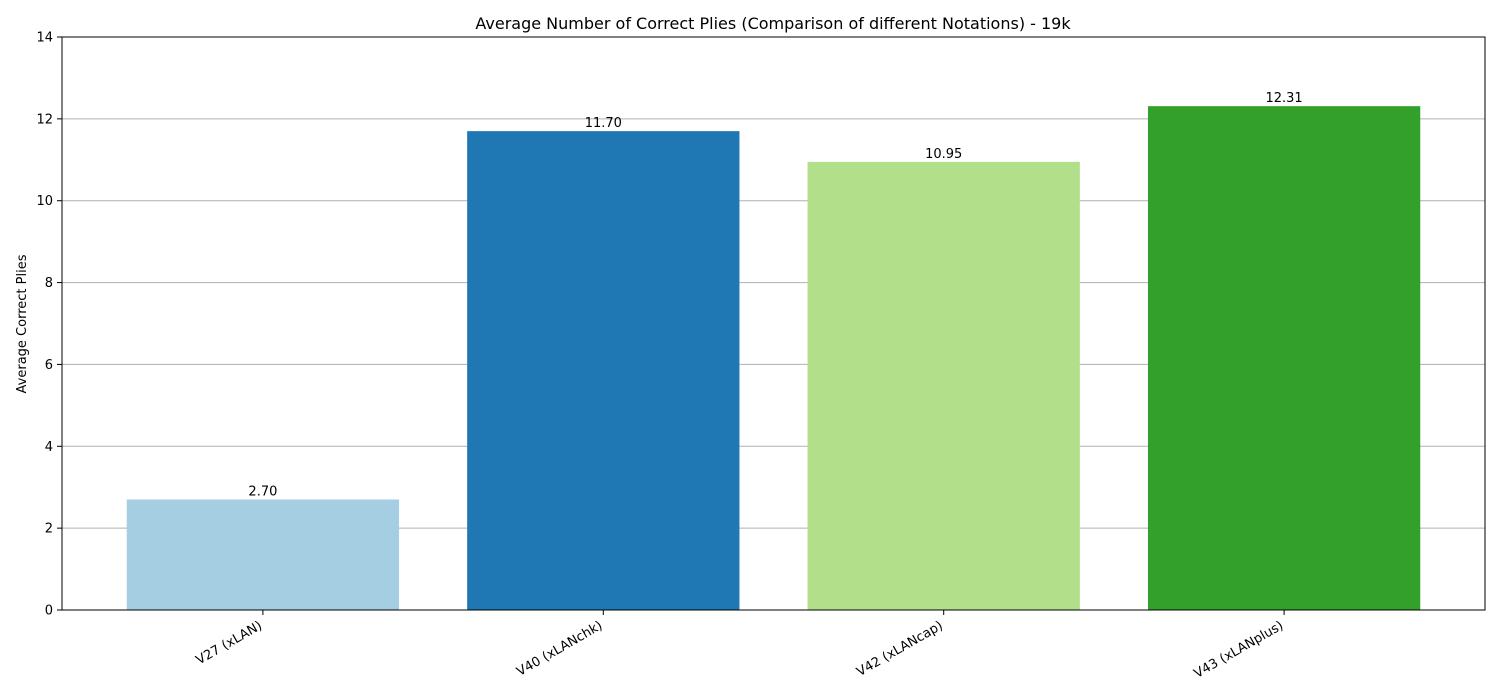  I want to click on y-axis-label: Average Correct Plies, so click(22, 323).